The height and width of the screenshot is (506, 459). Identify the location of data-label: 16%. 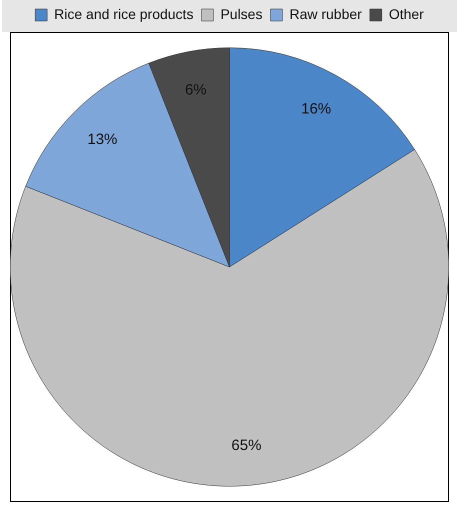
(316, 109).